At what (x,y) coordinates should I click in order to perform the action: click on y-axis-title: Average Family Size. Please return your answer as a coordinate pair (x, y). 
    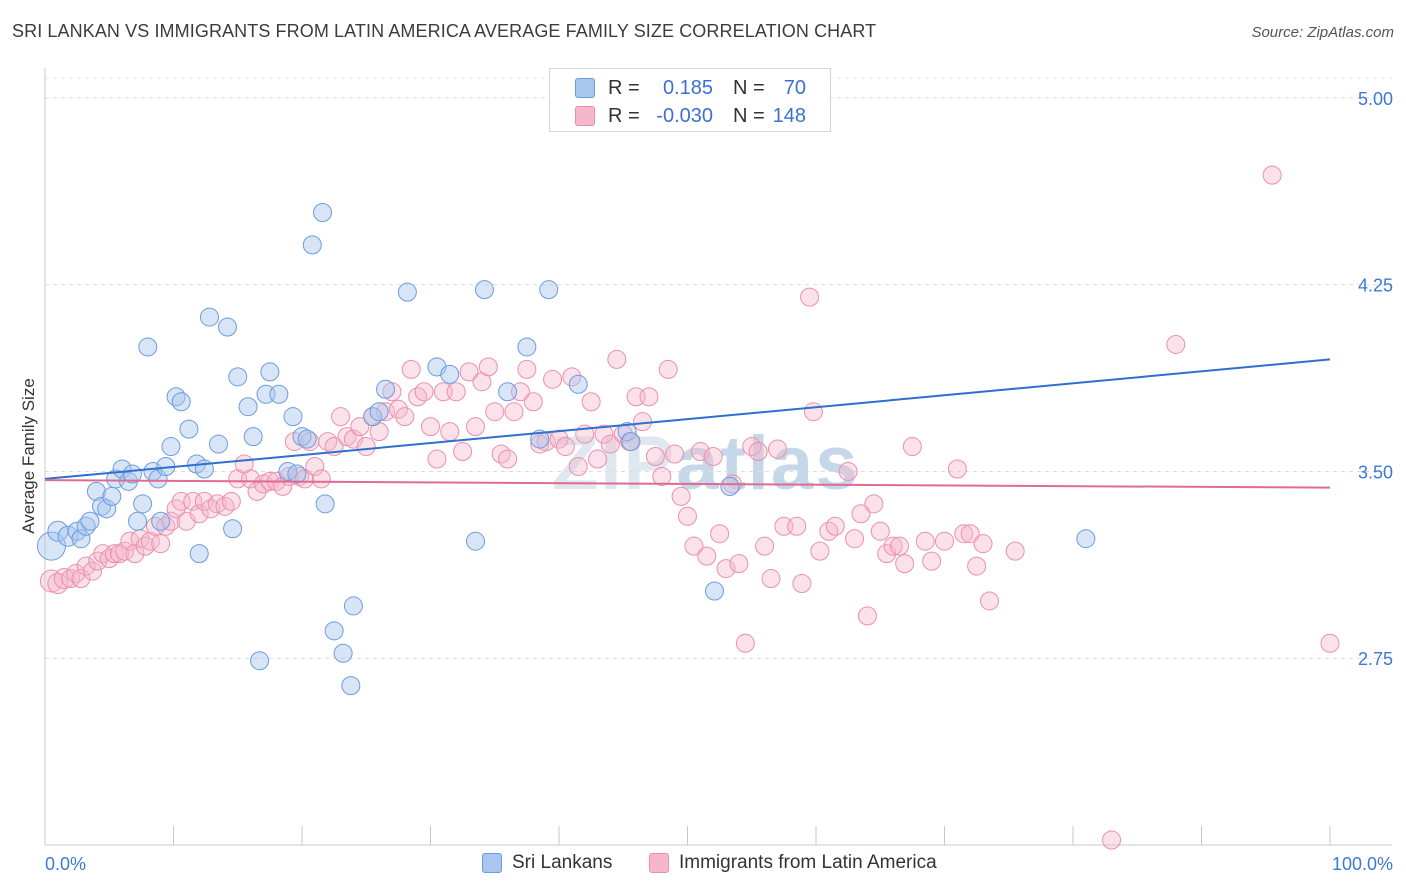
    Looking at the image, I should click on (28, 456).